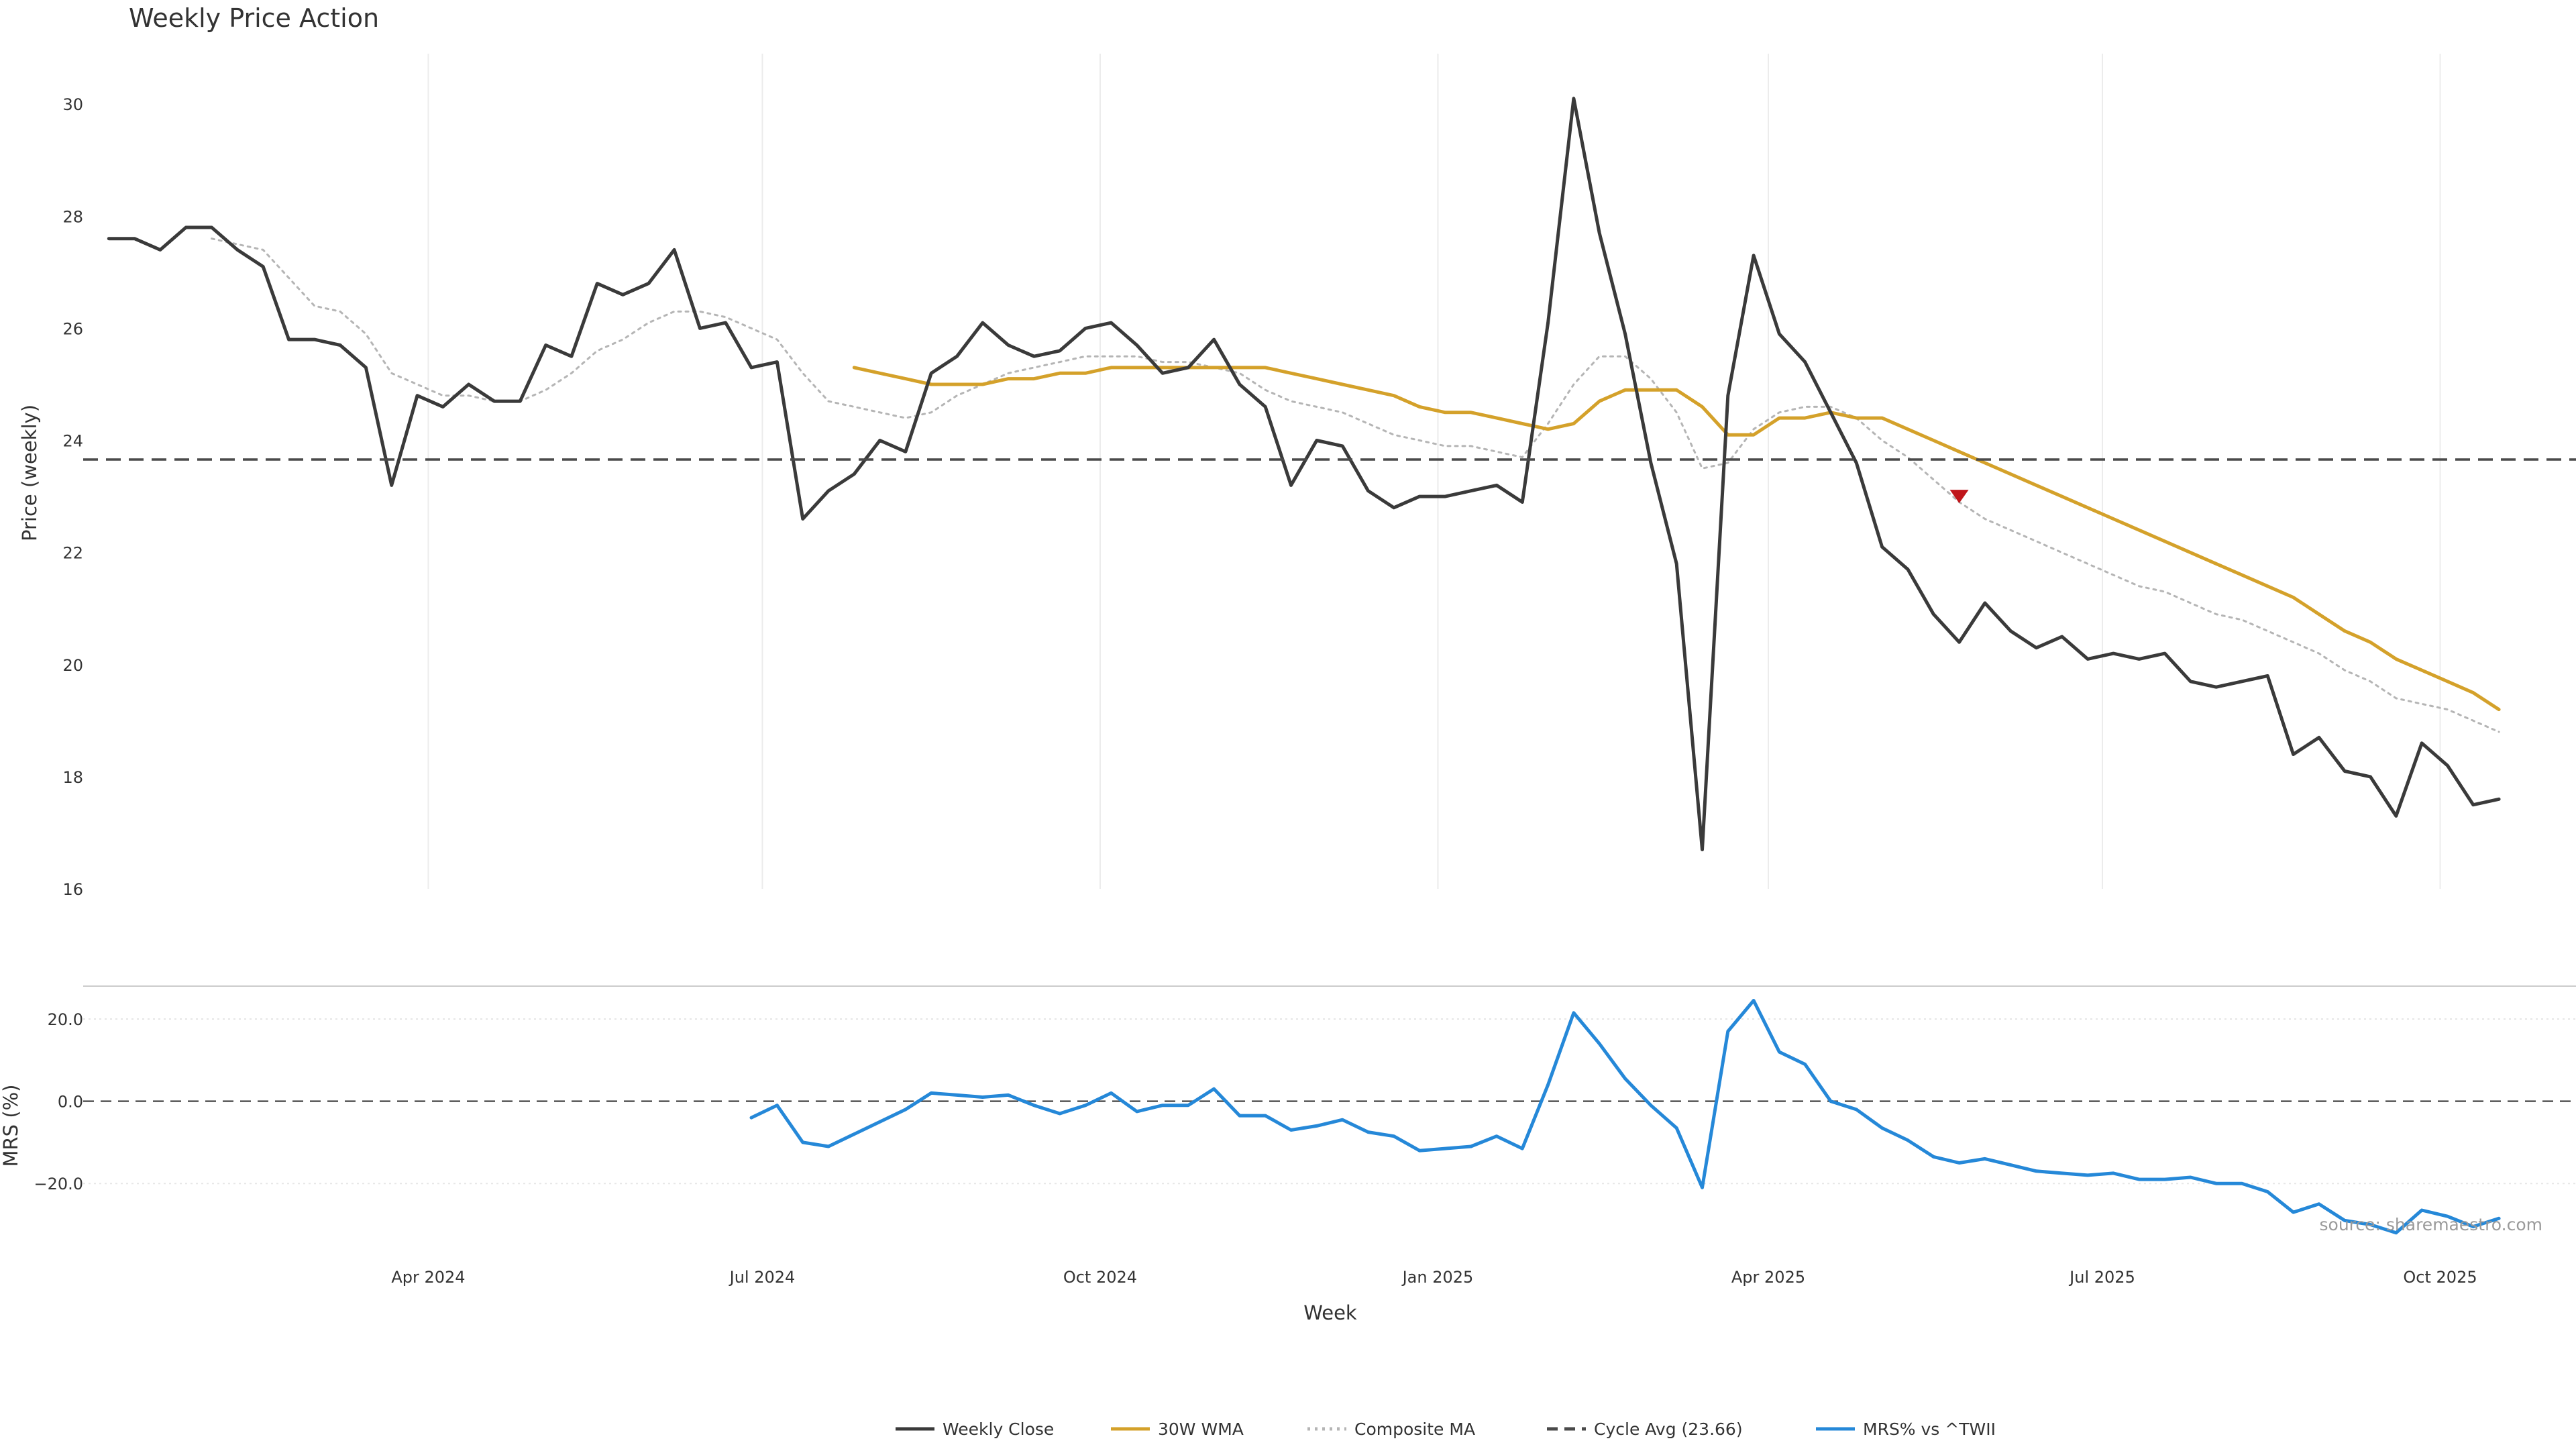 Image resolution: width=2576 pixels, height=1449 pixels. What do you see at coordinates (65, 1019) in the screenshot?
I see `mrs-y-tick-label: 20.0` at bounding box center [65, 1019].